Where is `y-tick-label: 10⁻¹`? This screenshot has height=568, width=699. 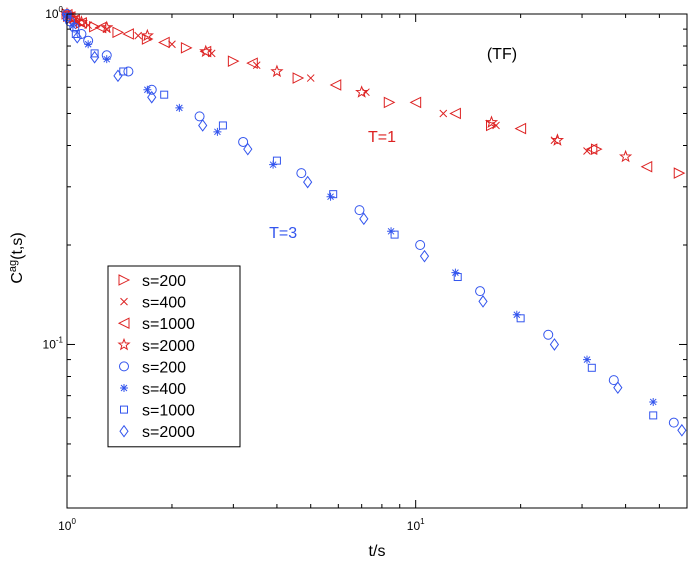 y-tick-label: 10⁻¹ is located at coordinates (53, 343).